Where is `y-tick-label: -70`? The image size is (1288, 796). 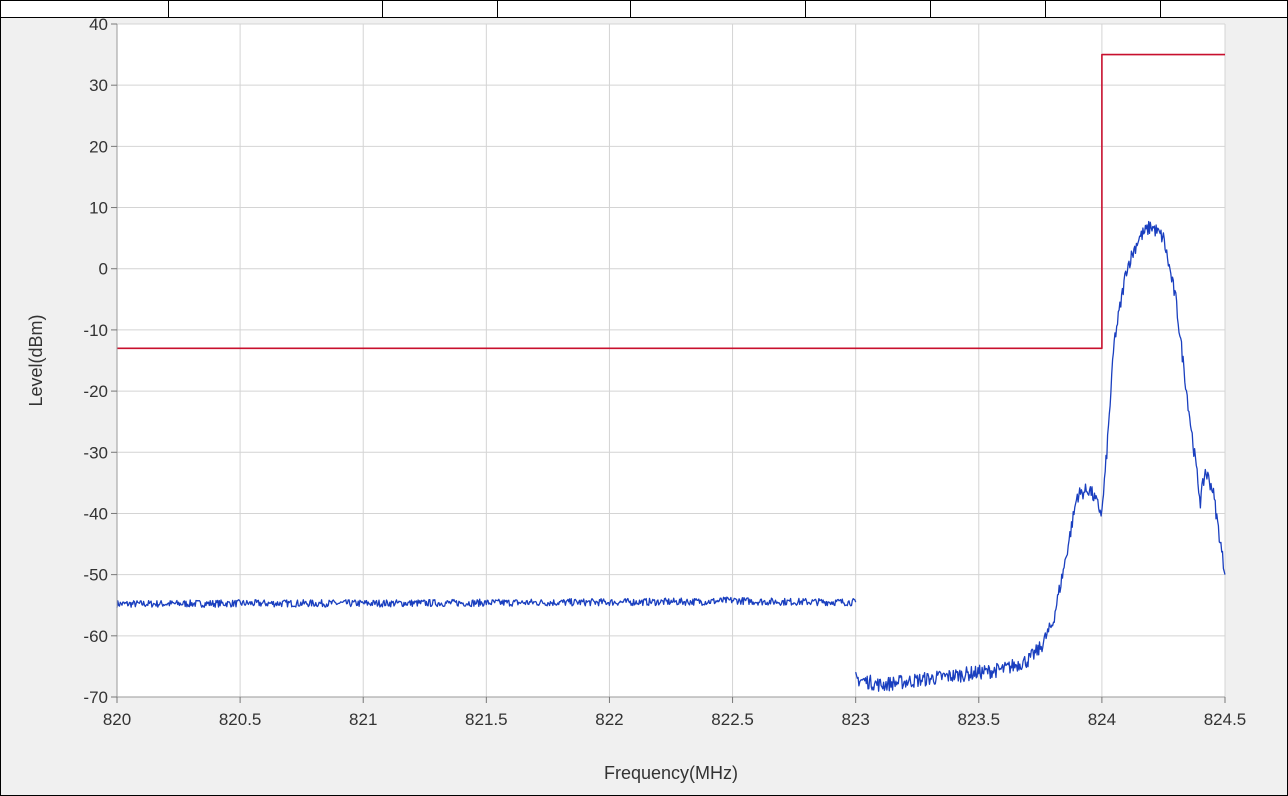
y-tick-label: -70 is located at coordinates (95, 697).